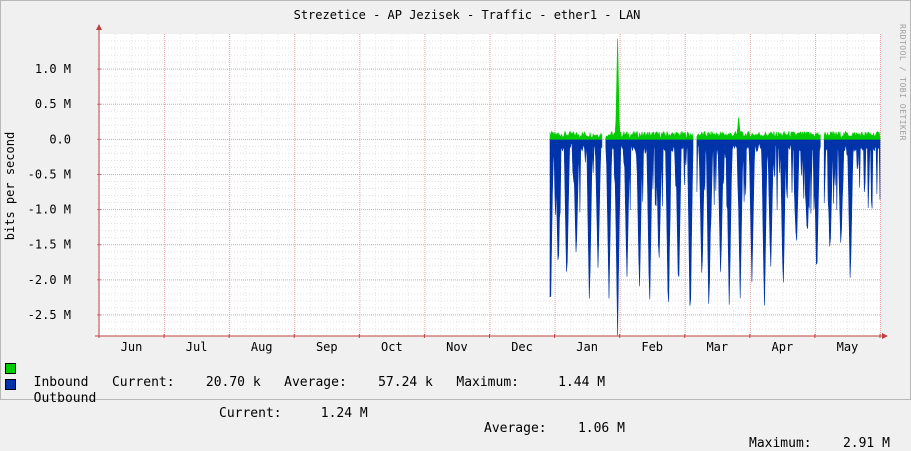  I want to click on outbound-maximum-label: Maximum:, so click(780, 443).